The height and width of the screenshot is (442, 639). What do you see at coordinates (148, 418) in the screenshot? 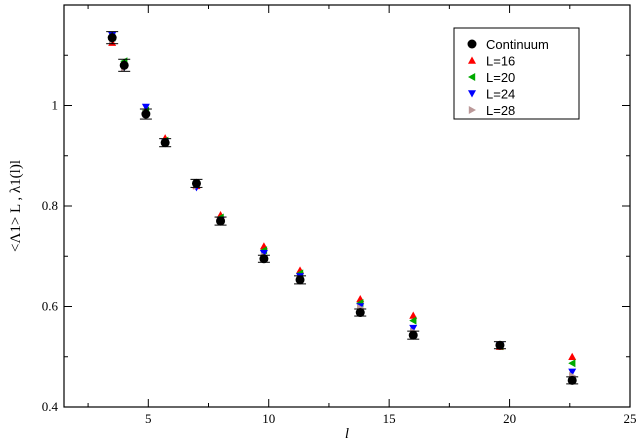
I see `x-tick-label: 5` at bounding box center [148, 418].